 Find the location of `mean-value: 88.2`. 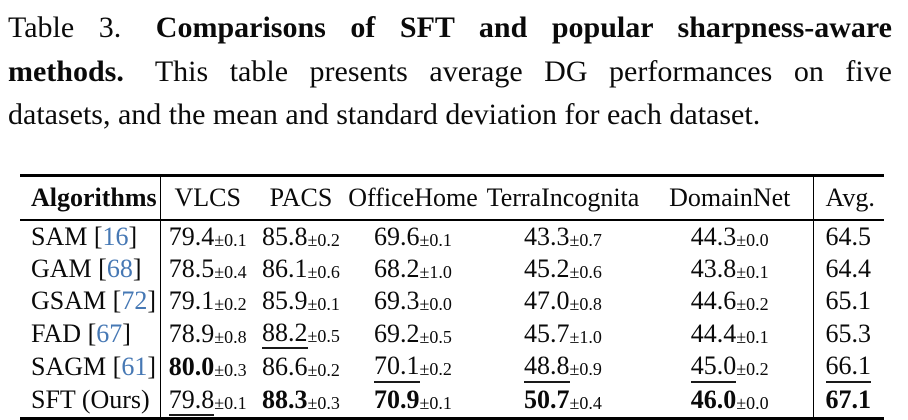

mean-value: 88.2 is located at coordinates (285, 334).